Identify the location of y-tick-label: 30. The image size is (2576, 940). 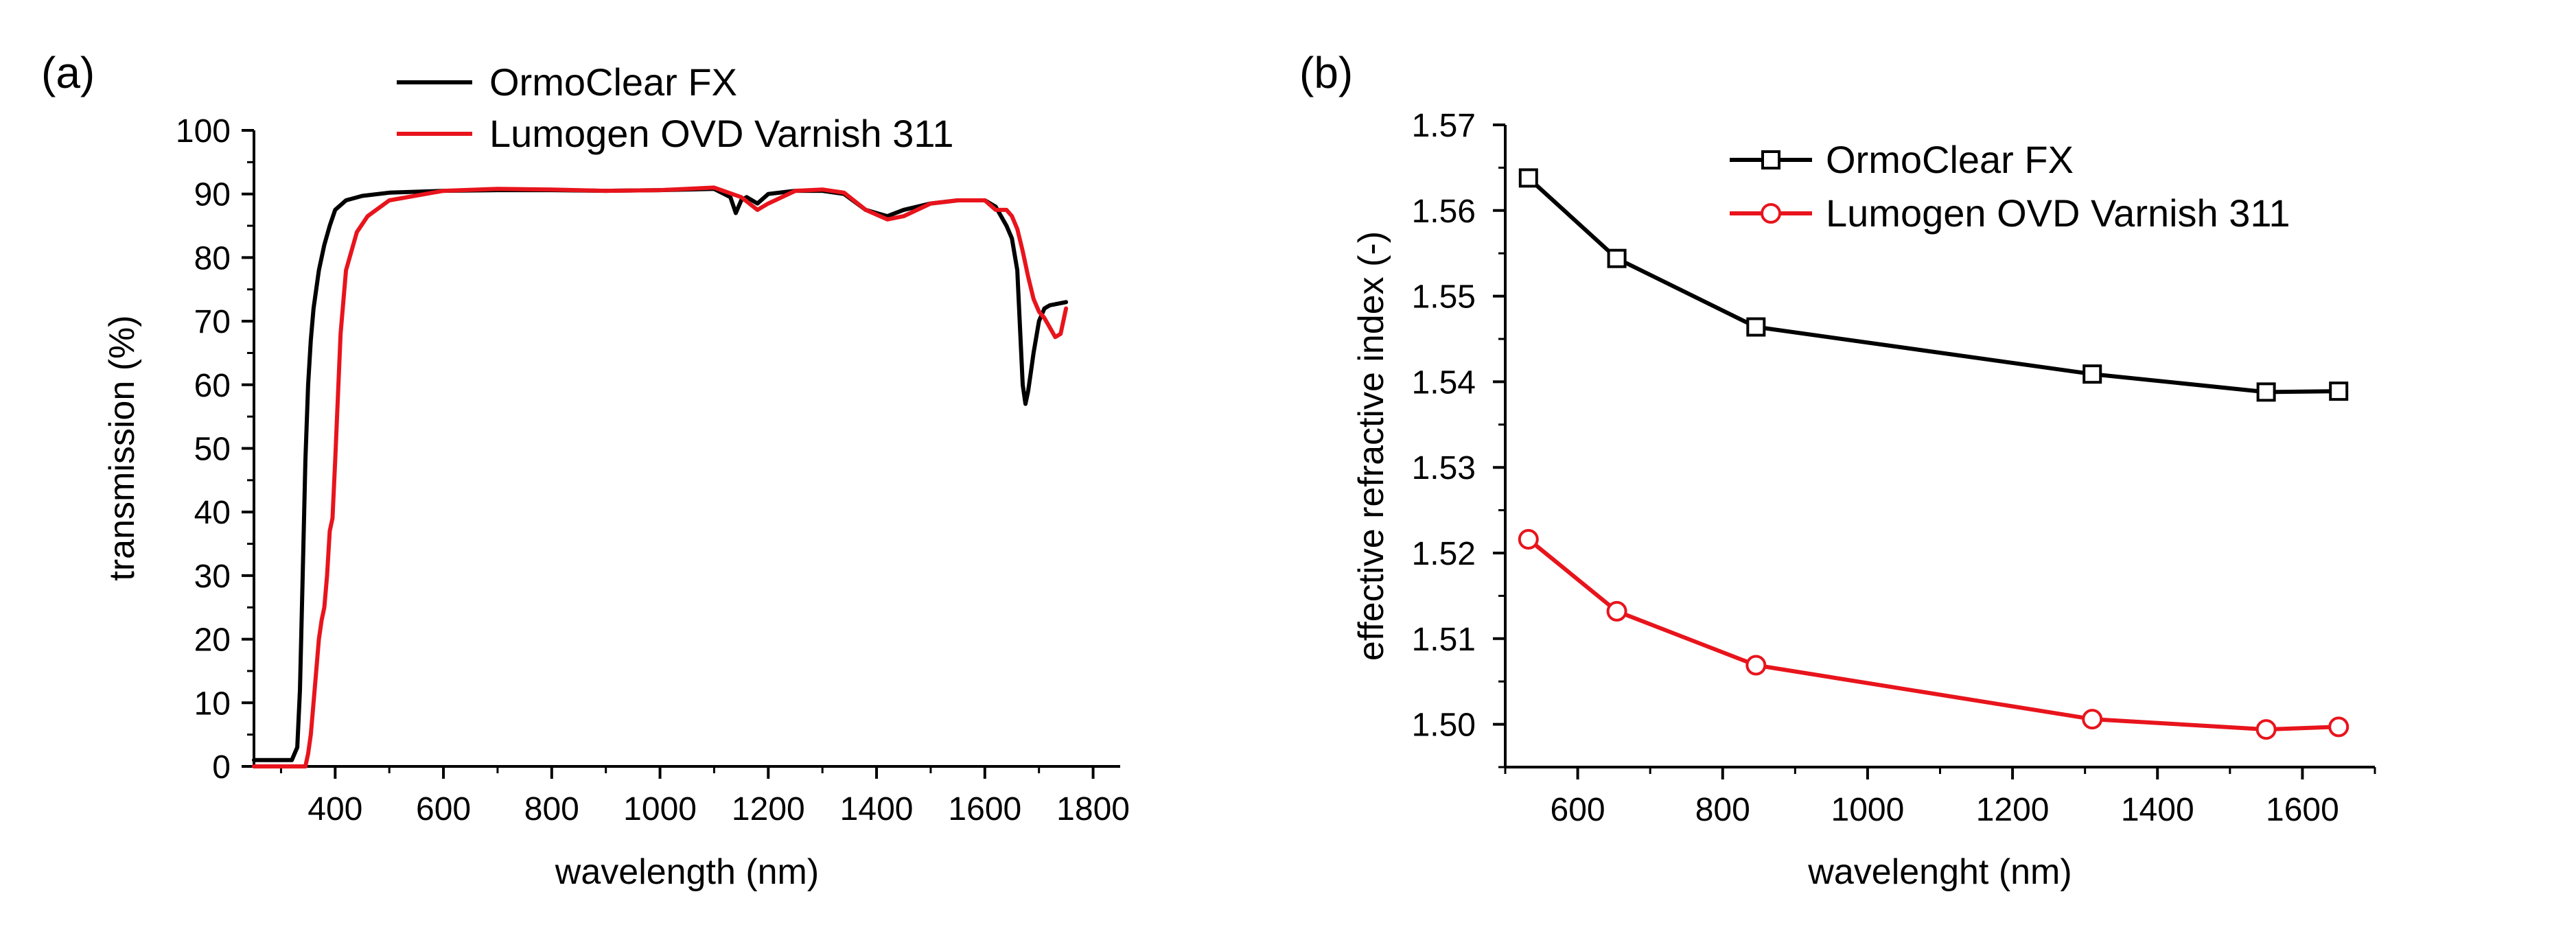
(212, 577).